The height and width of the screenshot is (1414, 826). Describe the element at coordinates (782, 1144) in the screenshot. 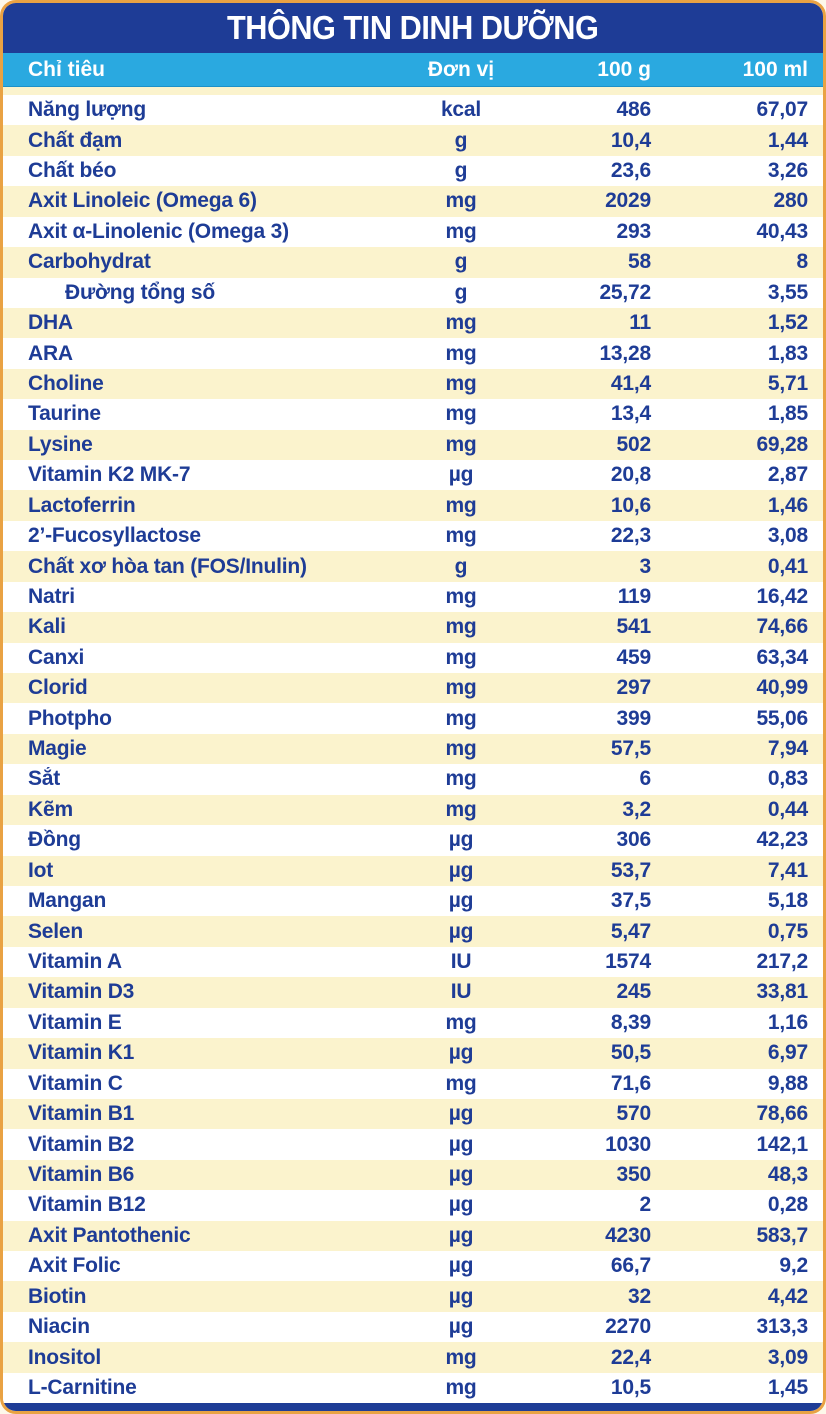

I see `row-value-100ml: 142,1` at that location.